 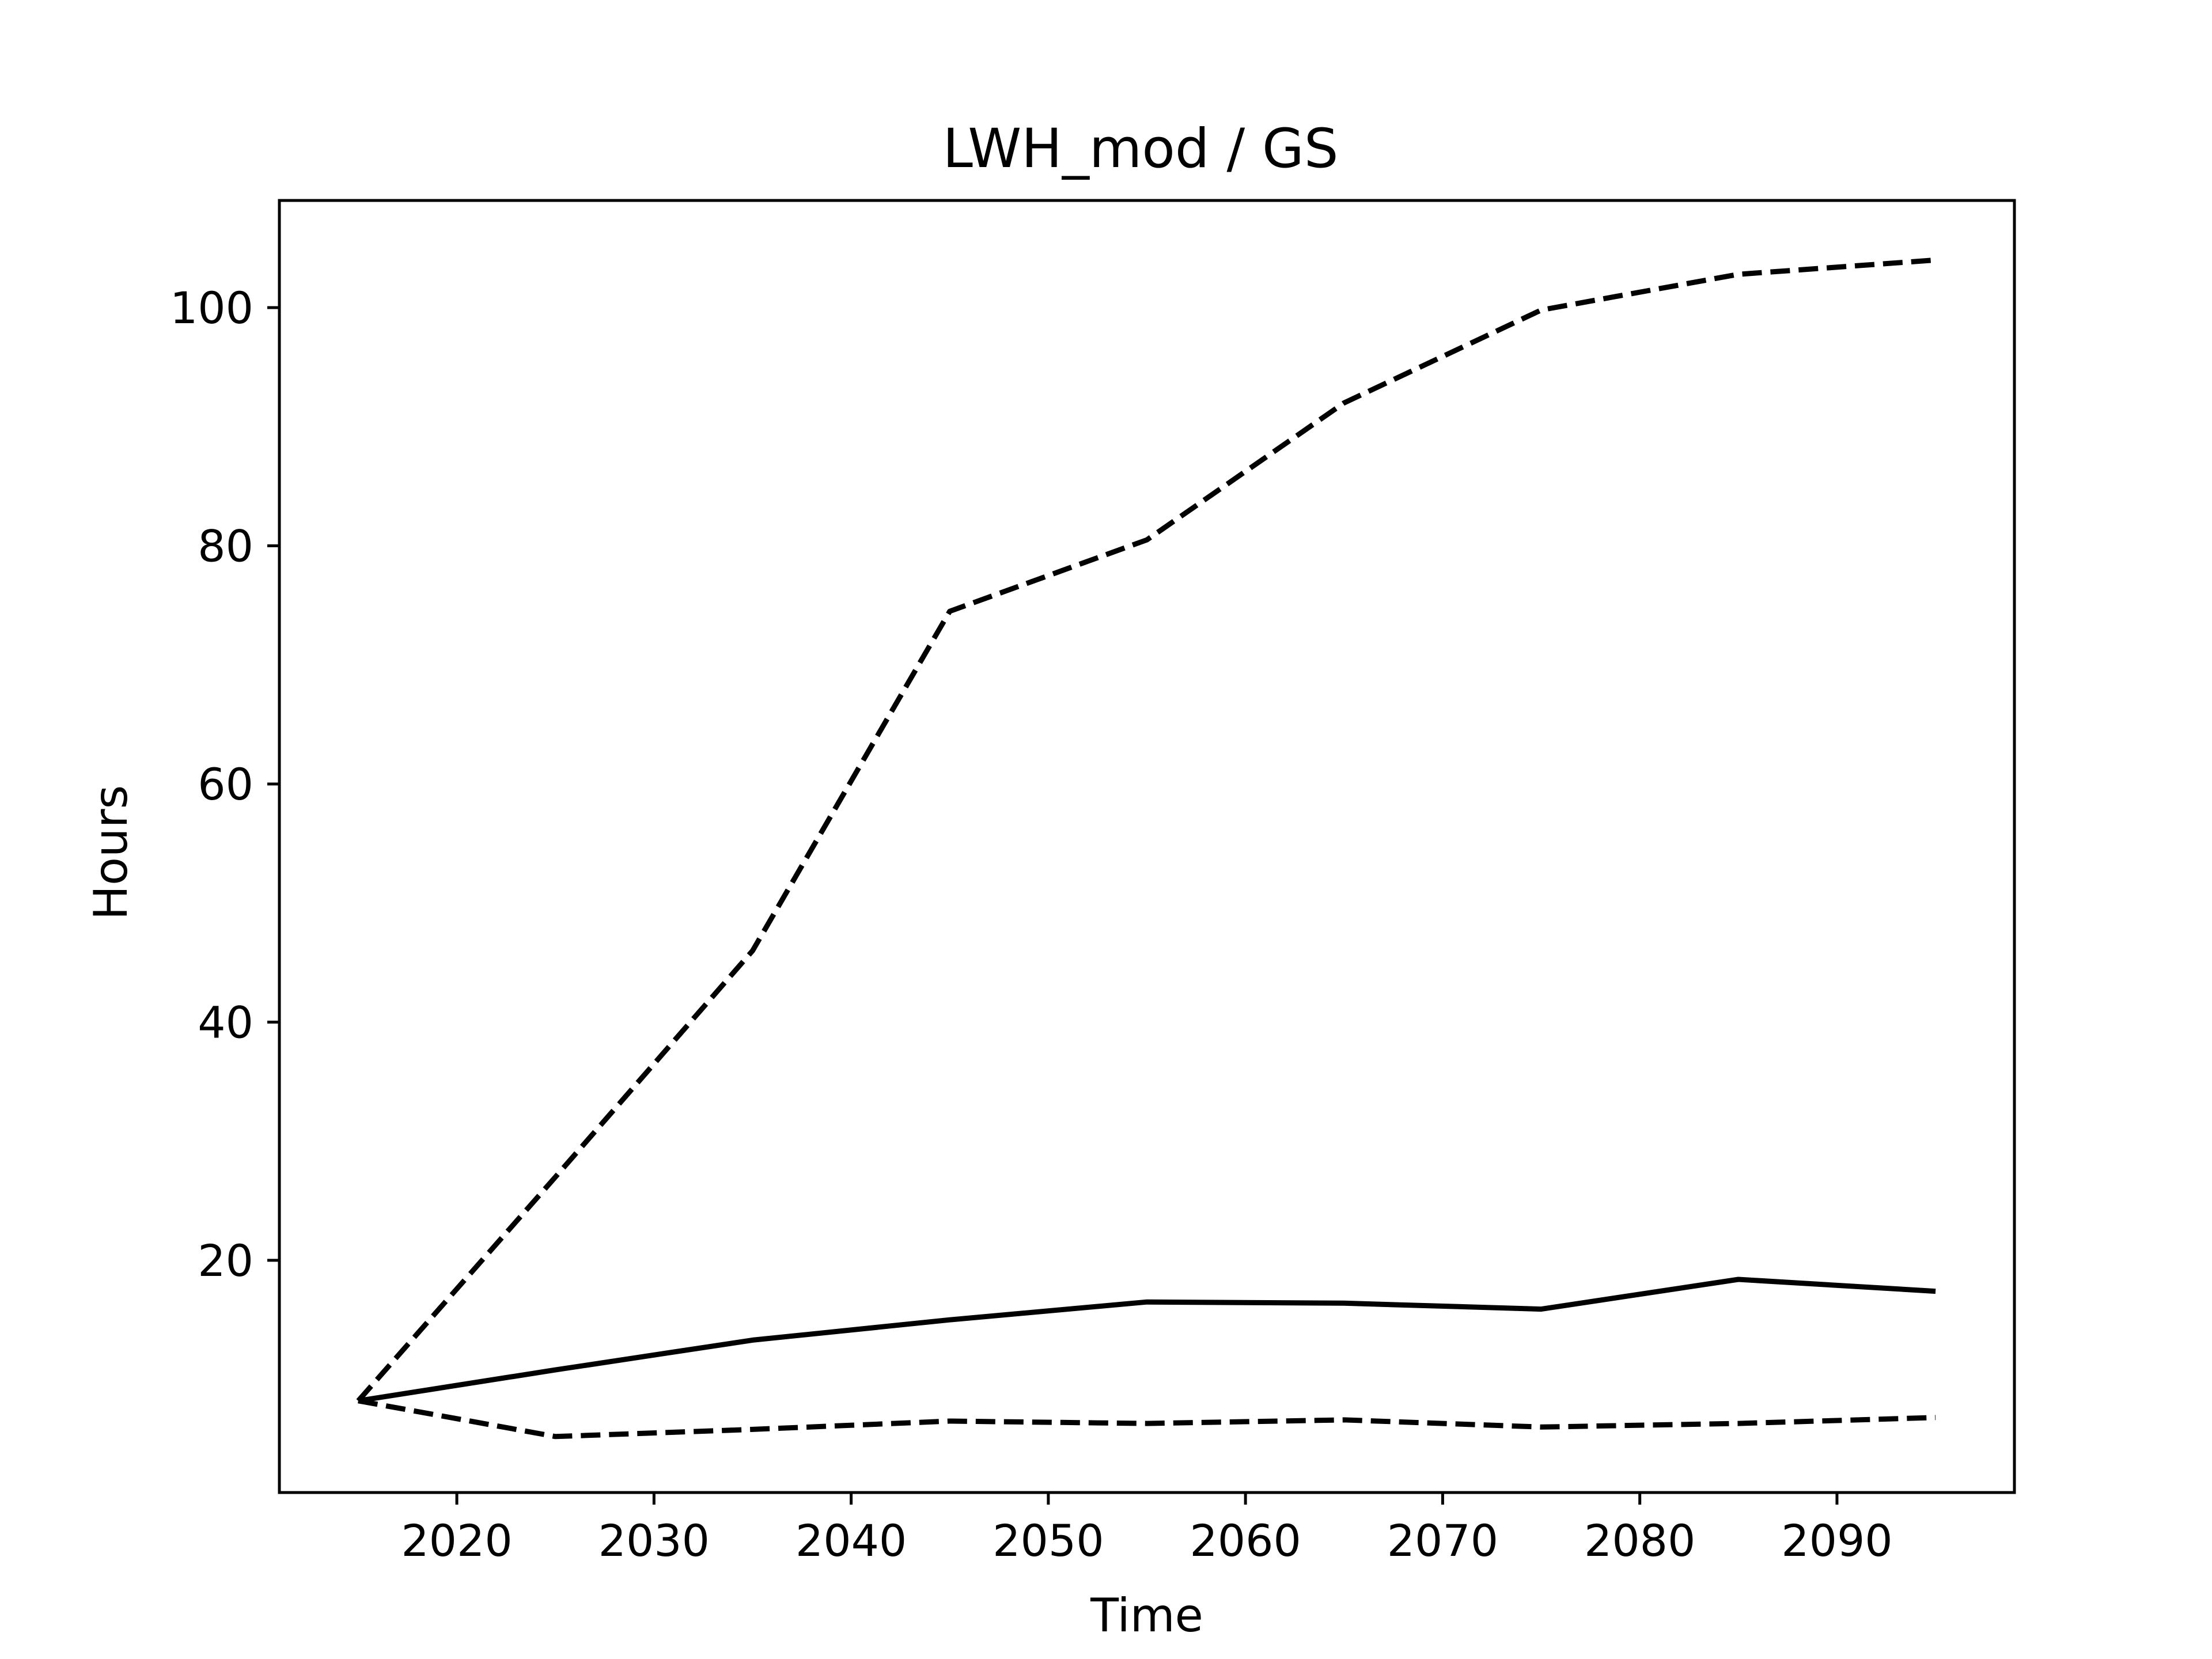 What do you see at coordinates (225, 546) in the screenshot?
I see `y-tick-label: 80` at bounding box center [225, 546].